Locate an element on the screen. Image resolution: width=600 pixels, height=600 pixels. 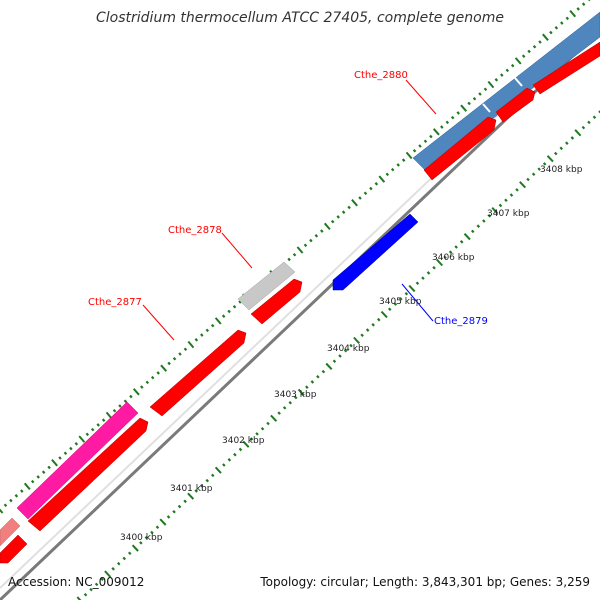
scale-label-3402: 3402 kbp is located at coordinates (243, 441).